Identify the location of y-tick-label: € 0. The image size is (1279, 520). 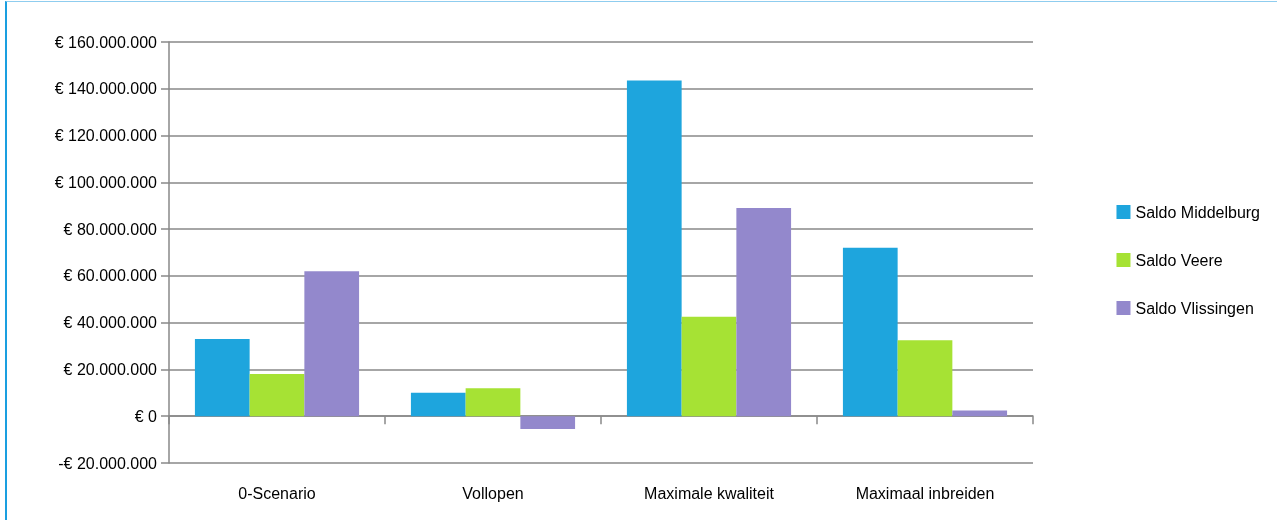
(146, 416).